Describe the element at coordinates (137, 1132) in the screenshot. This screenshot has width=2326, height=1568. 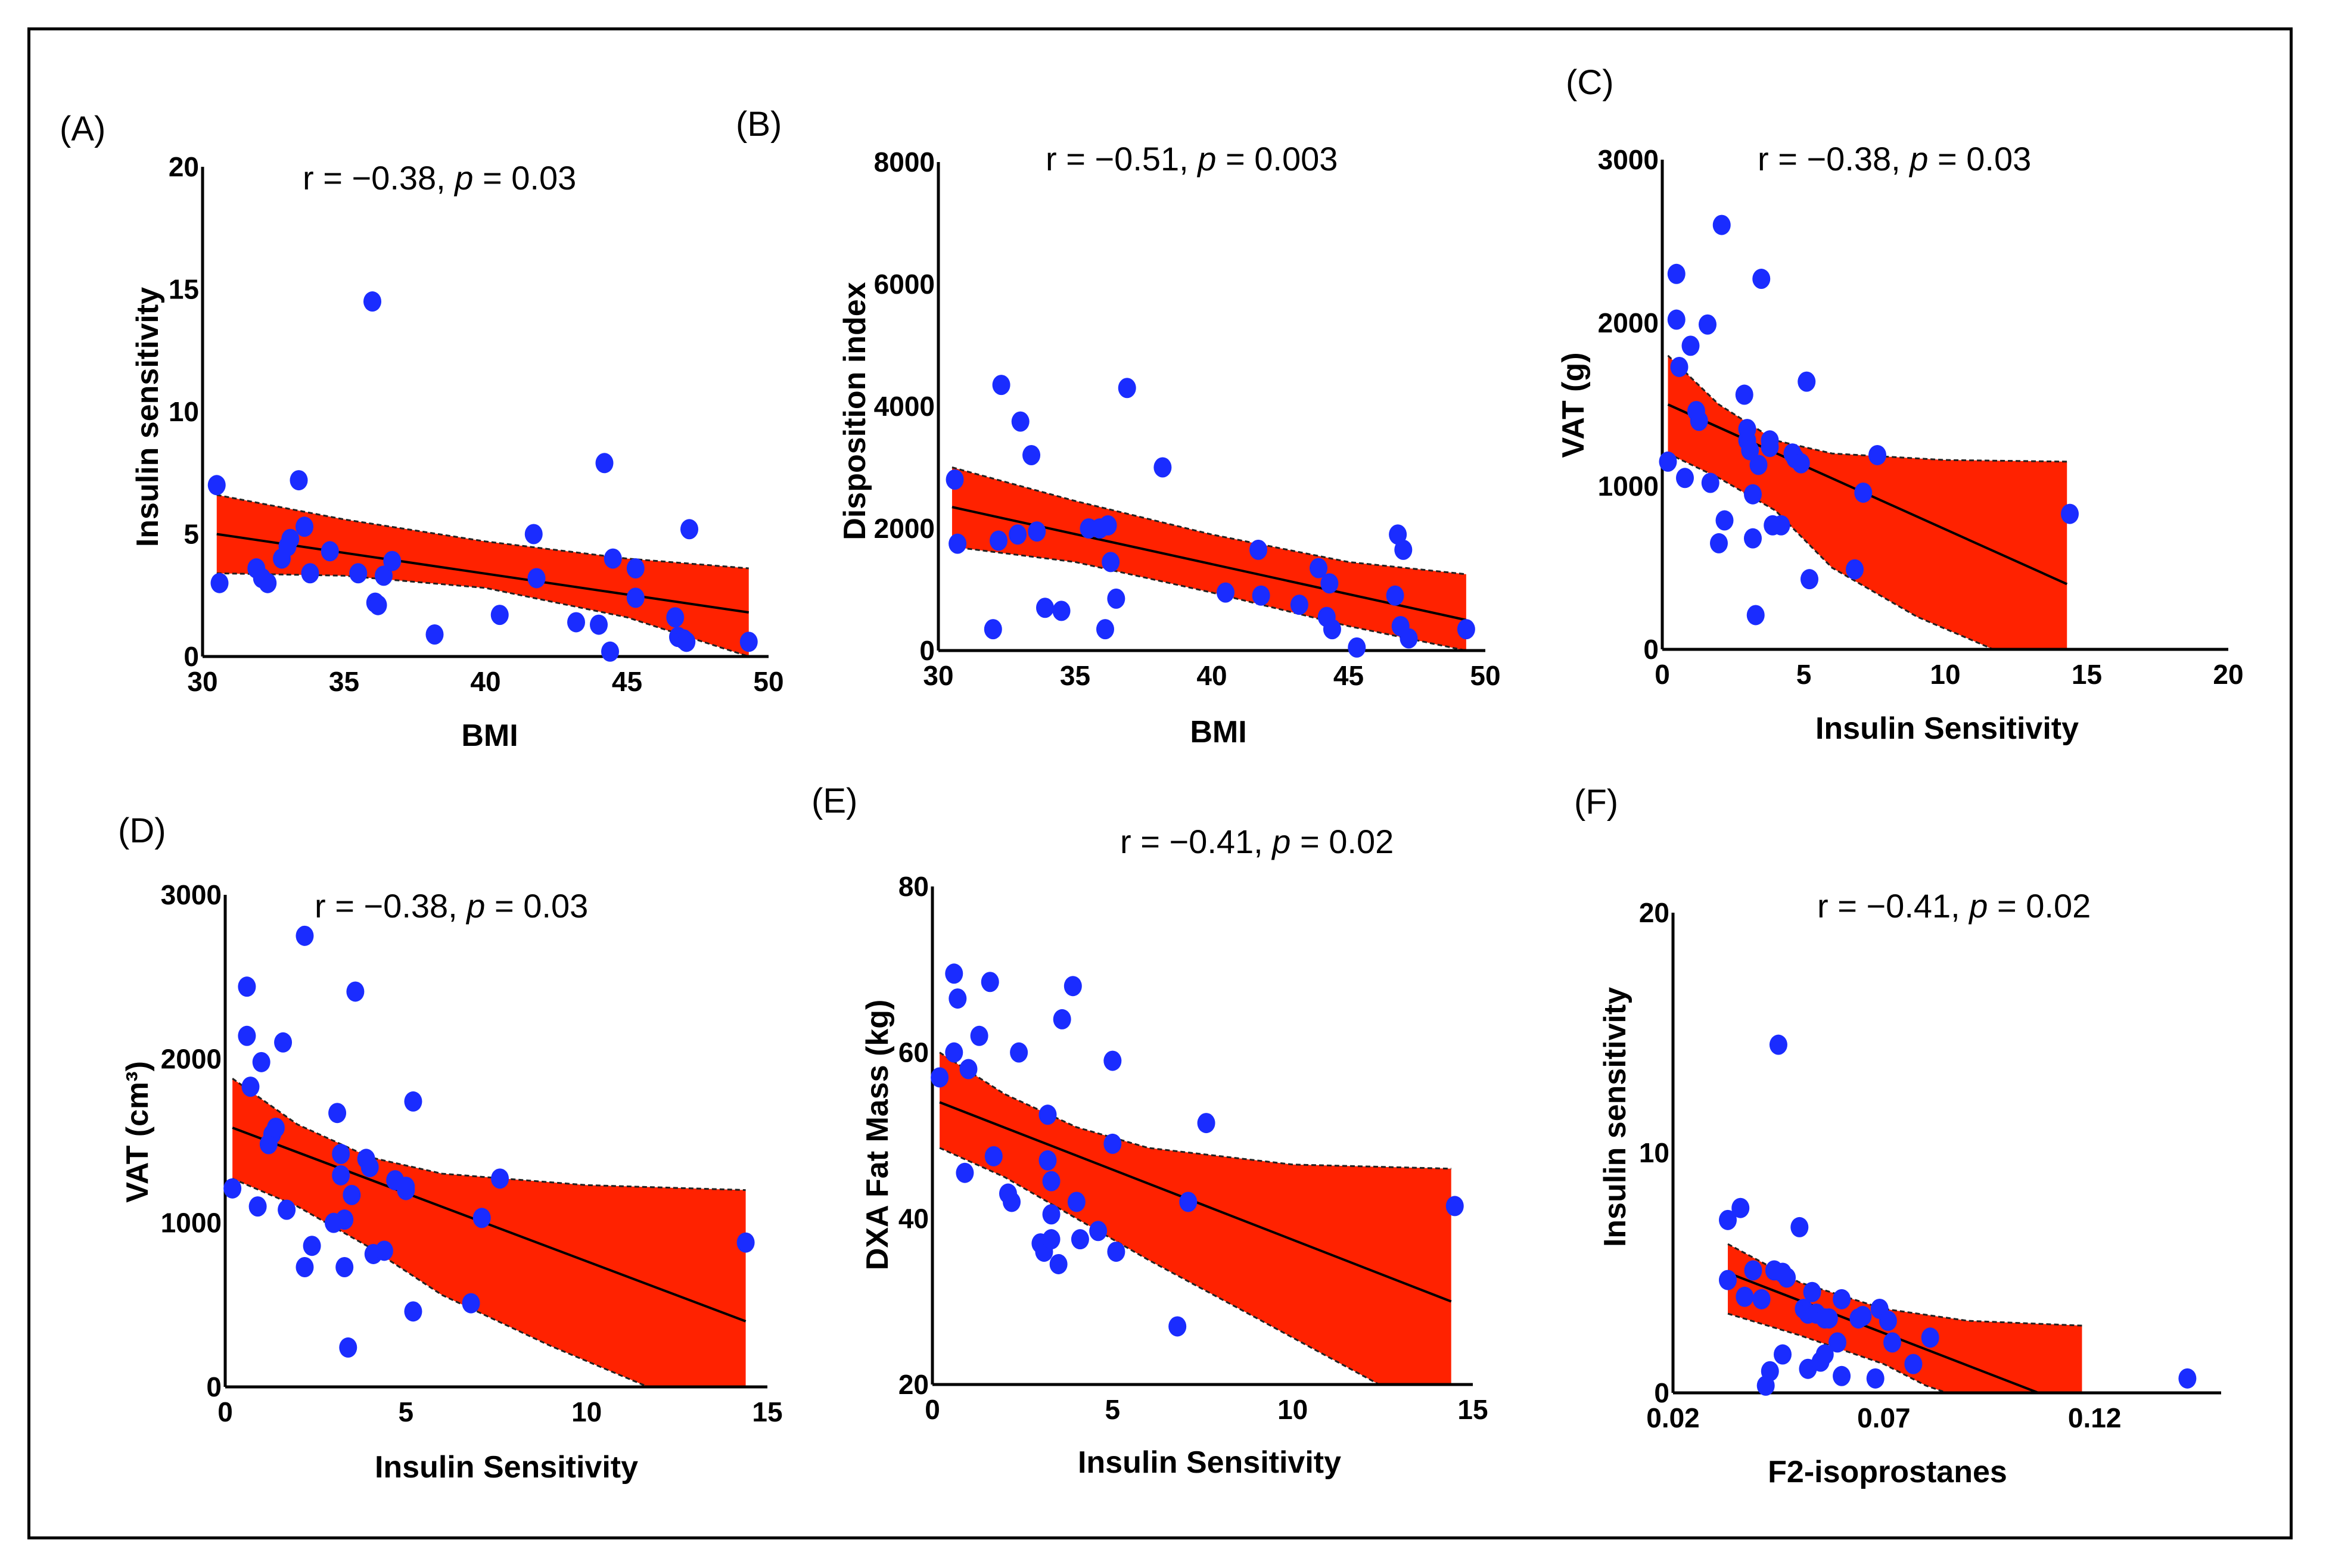
I see `y-axis-label: VAT (cm³)` at that location.